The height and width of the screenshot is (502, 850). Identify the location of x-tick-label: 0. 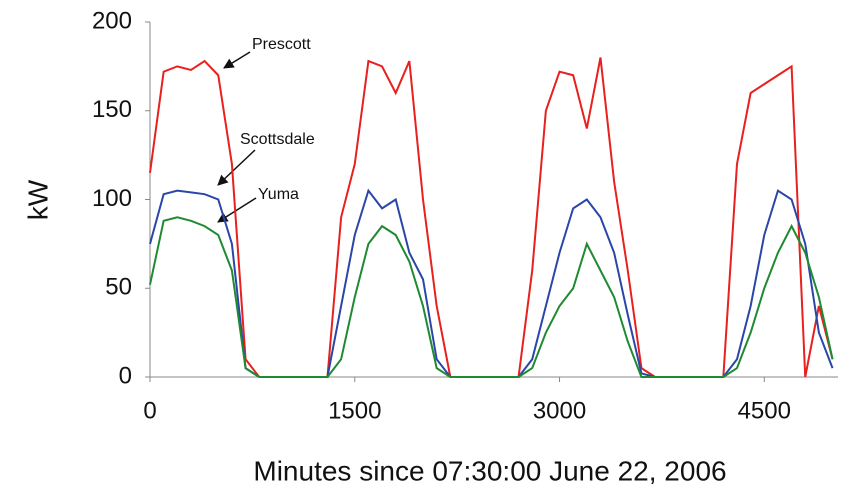
(149, 410).